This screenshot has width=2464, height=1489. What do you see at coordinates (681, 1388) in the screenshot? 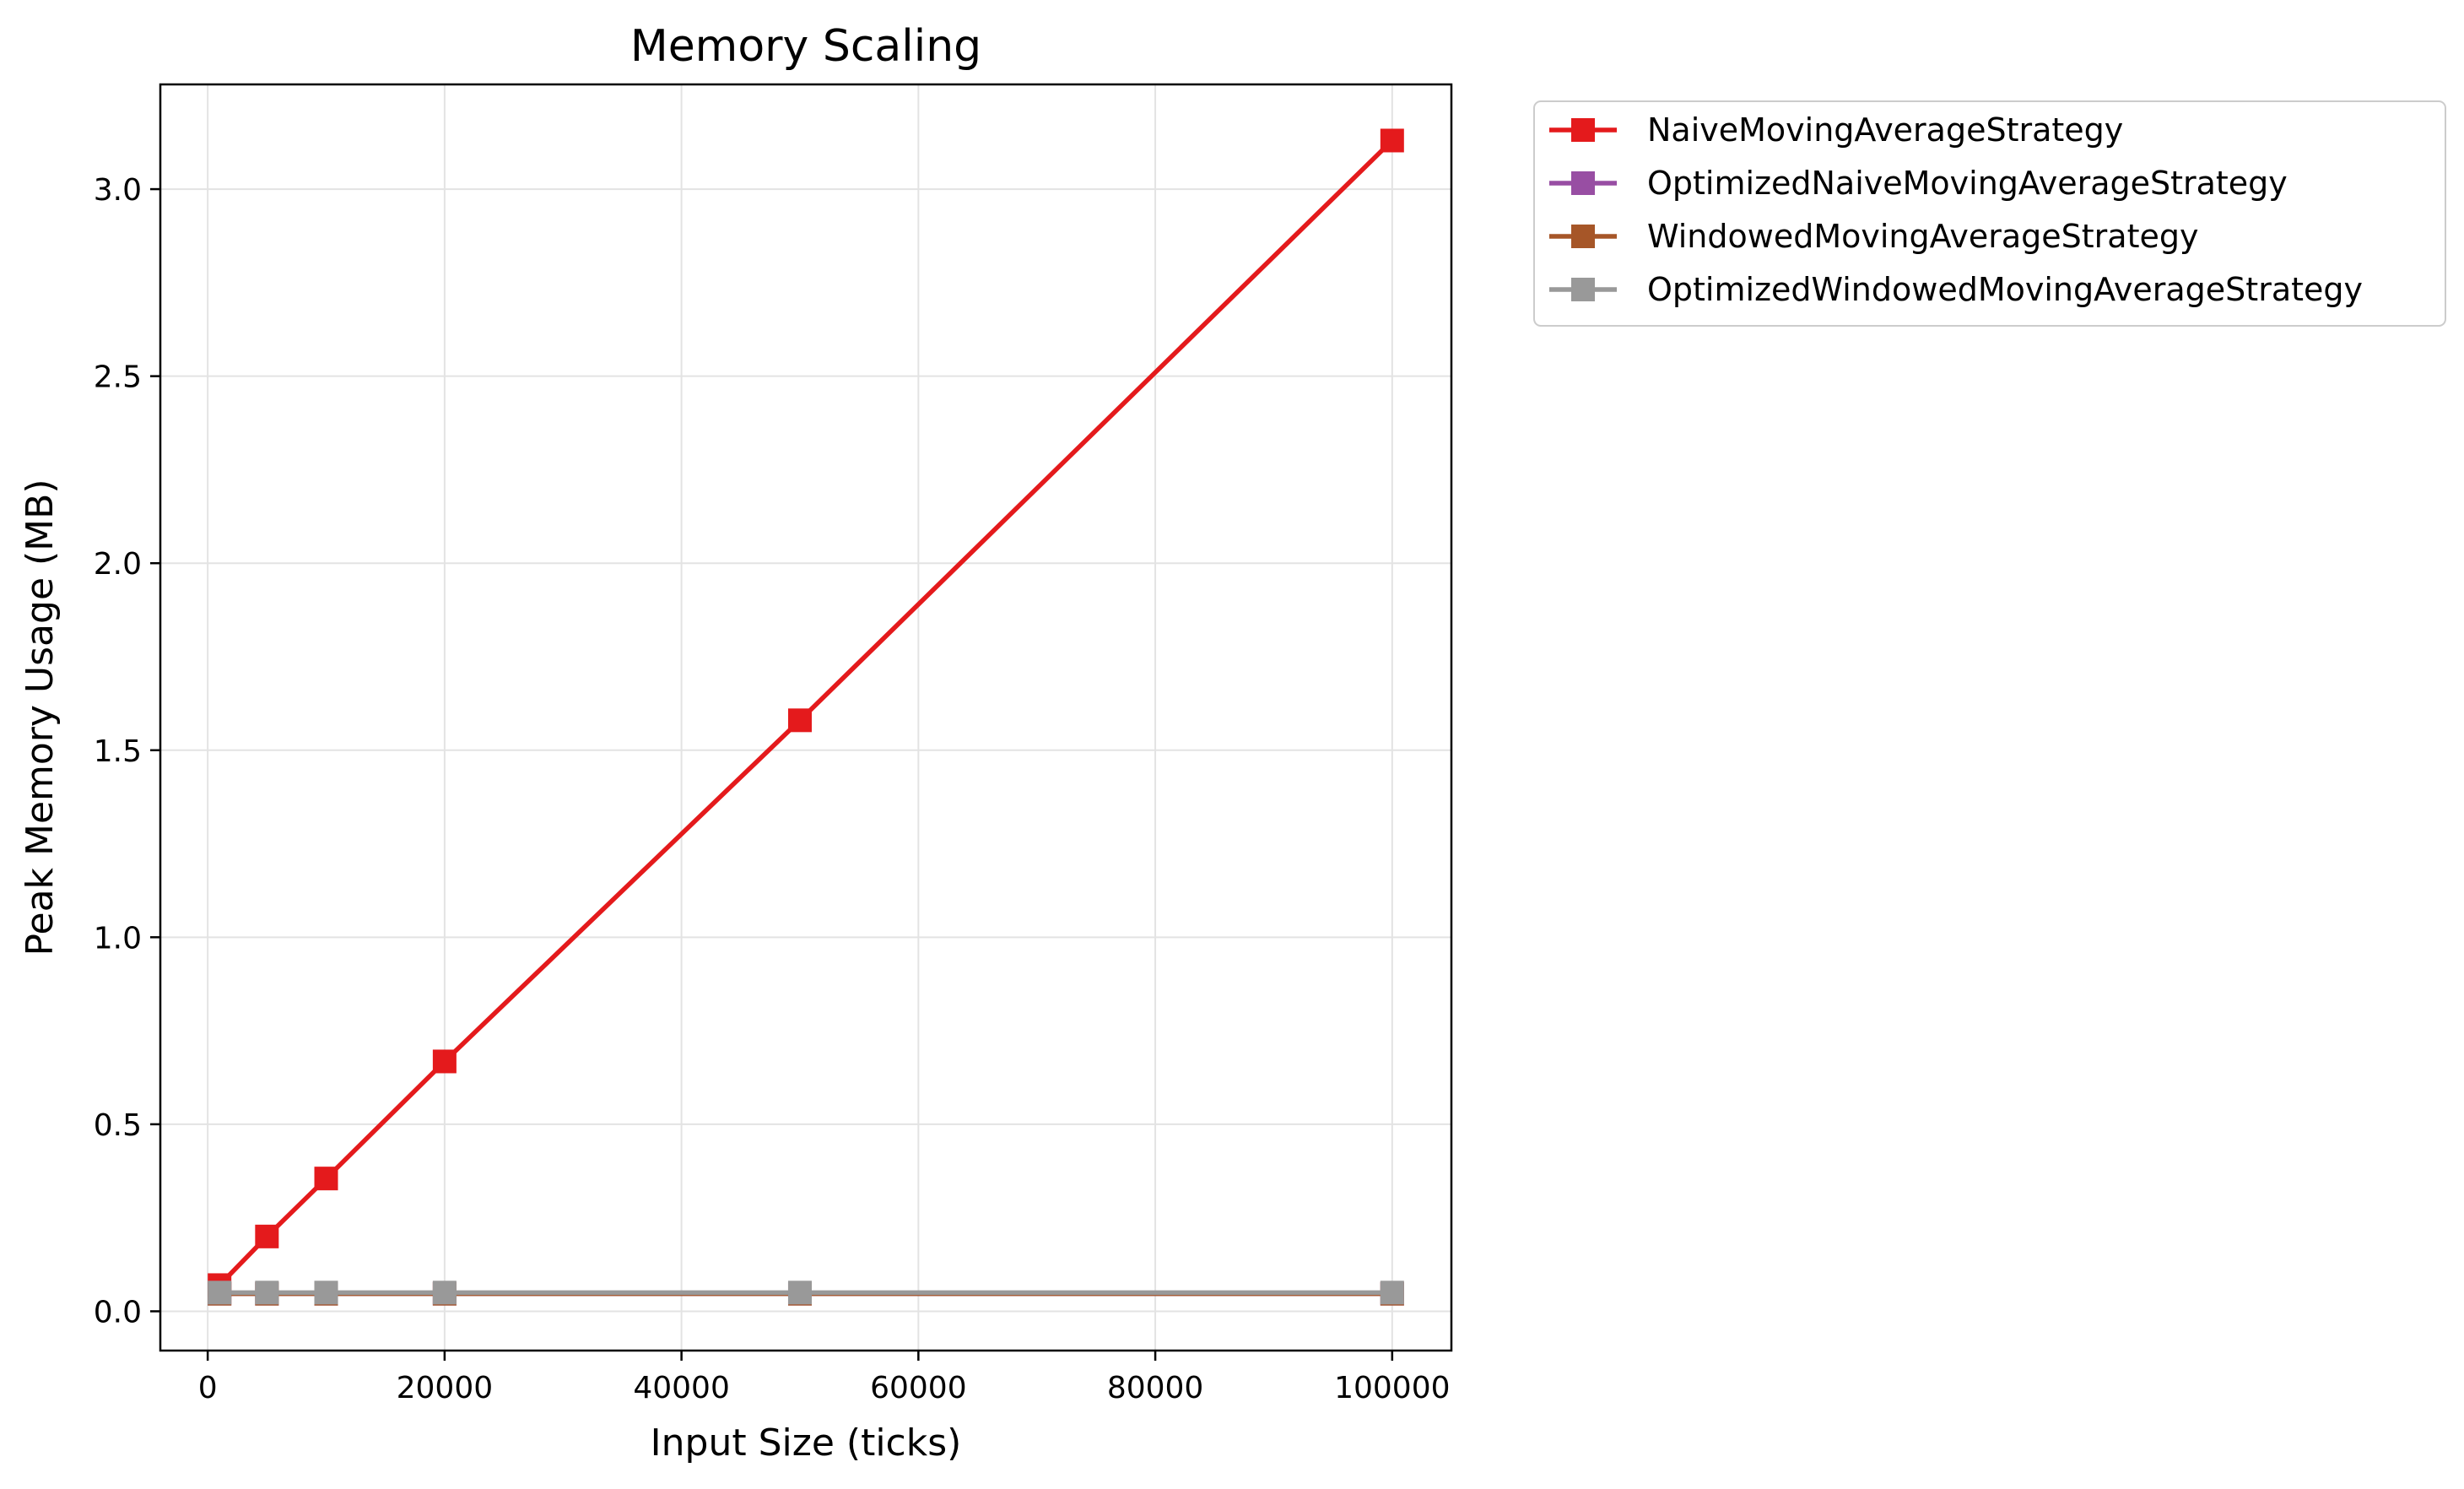
I see `x-tick-label: 40000` at bounding box center [681, 1388].